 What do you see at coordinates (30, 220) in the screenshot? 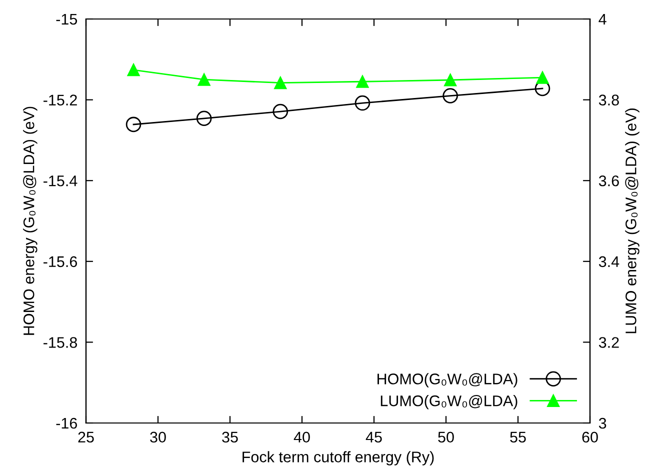
I see `y-axis-title: HOMO energy (G₀W₀@LDA) (eV)` at bounding box center [30, 220].